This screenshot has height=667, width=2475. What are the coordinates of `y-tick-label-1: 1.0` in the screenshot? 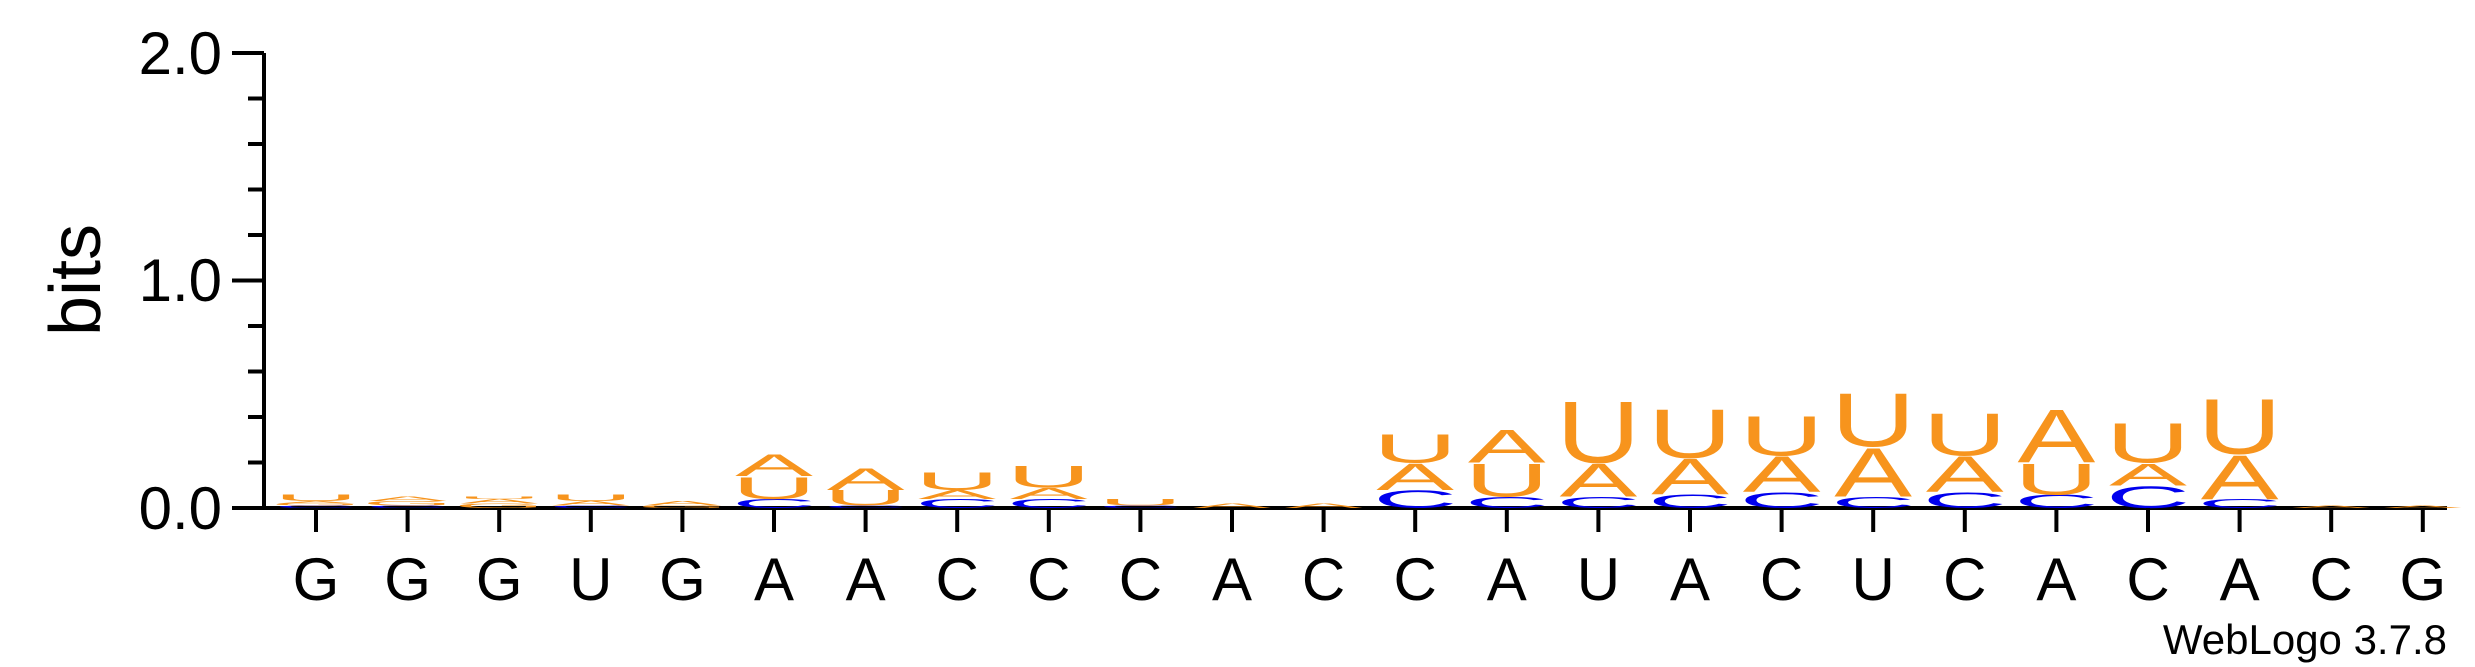 It's located at (180, 280).